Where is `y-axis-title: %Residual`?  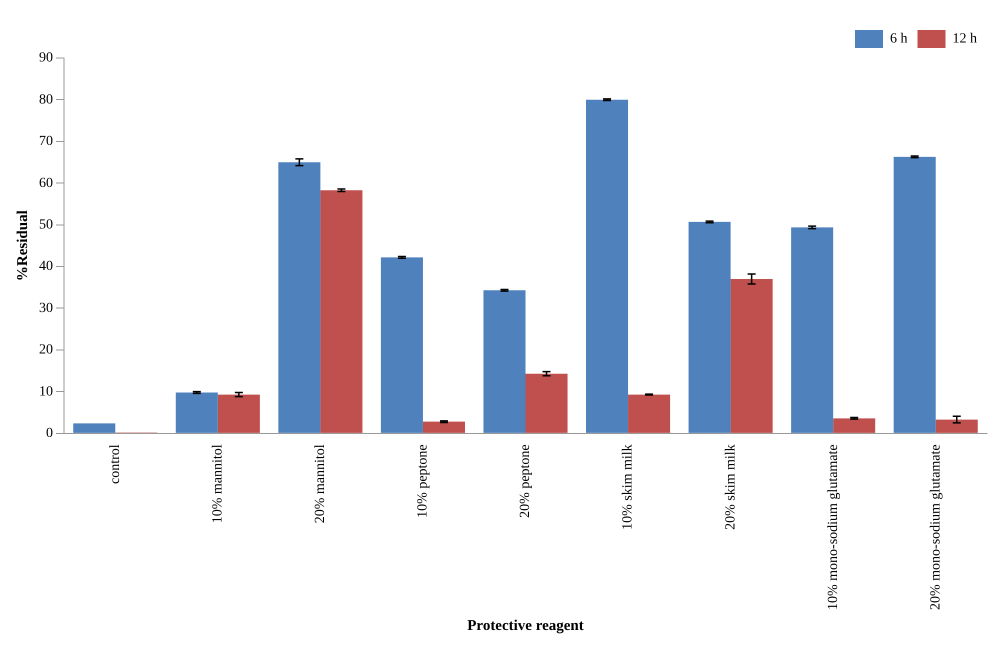
y-axis-title: %Residual is located at coordinates (22, 246).